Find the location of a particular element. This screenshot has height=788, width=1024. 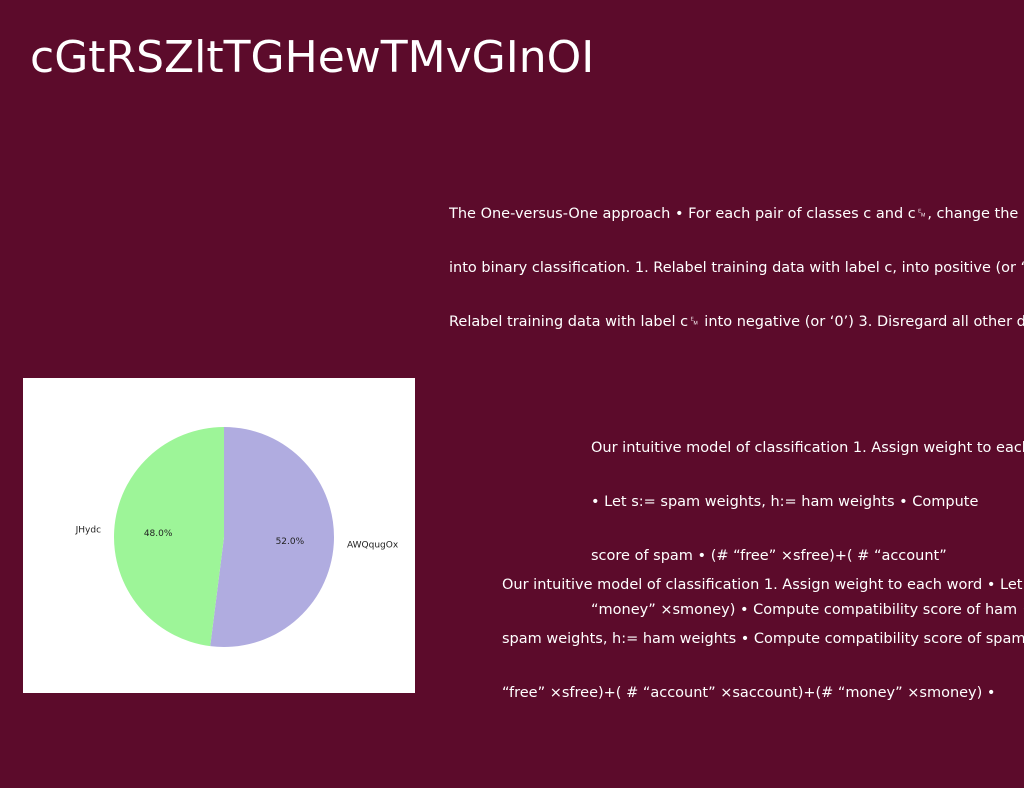

pie-slice-JHydc is located at coordinates (168, 537).